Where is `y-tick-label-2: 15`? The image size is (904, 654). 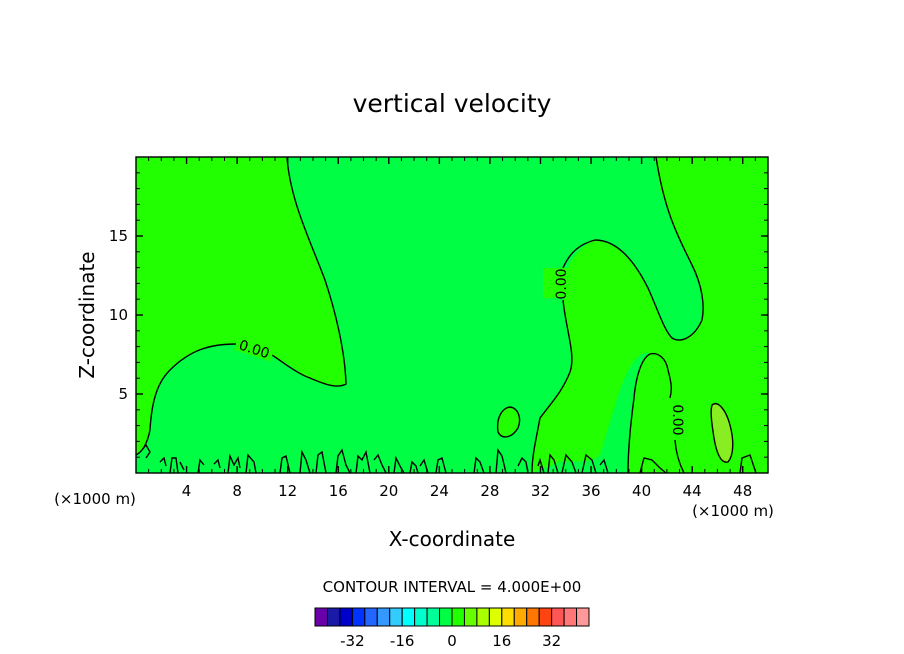
y-tick-label-2: 15 is located at coordinates (118, 236).